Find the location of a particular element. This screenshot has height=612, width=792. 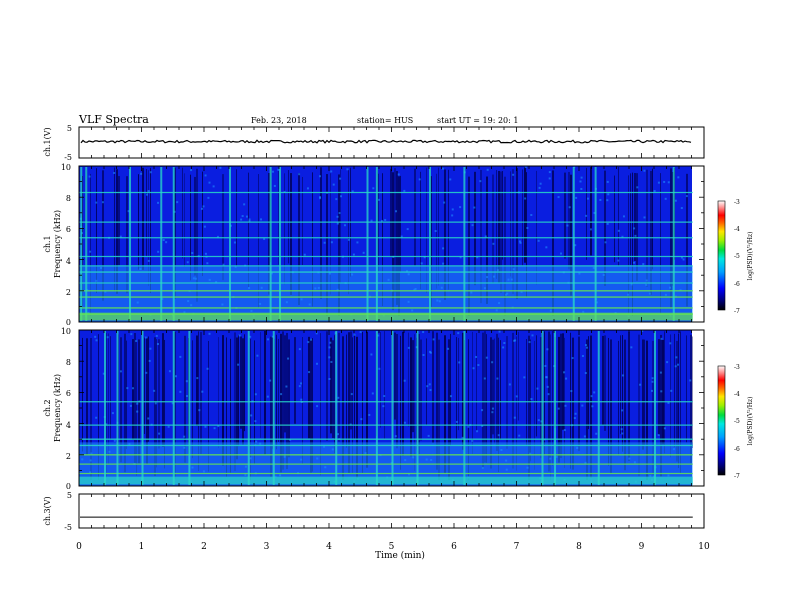

xtick-4: 4 is located at coordinates (329, 547).